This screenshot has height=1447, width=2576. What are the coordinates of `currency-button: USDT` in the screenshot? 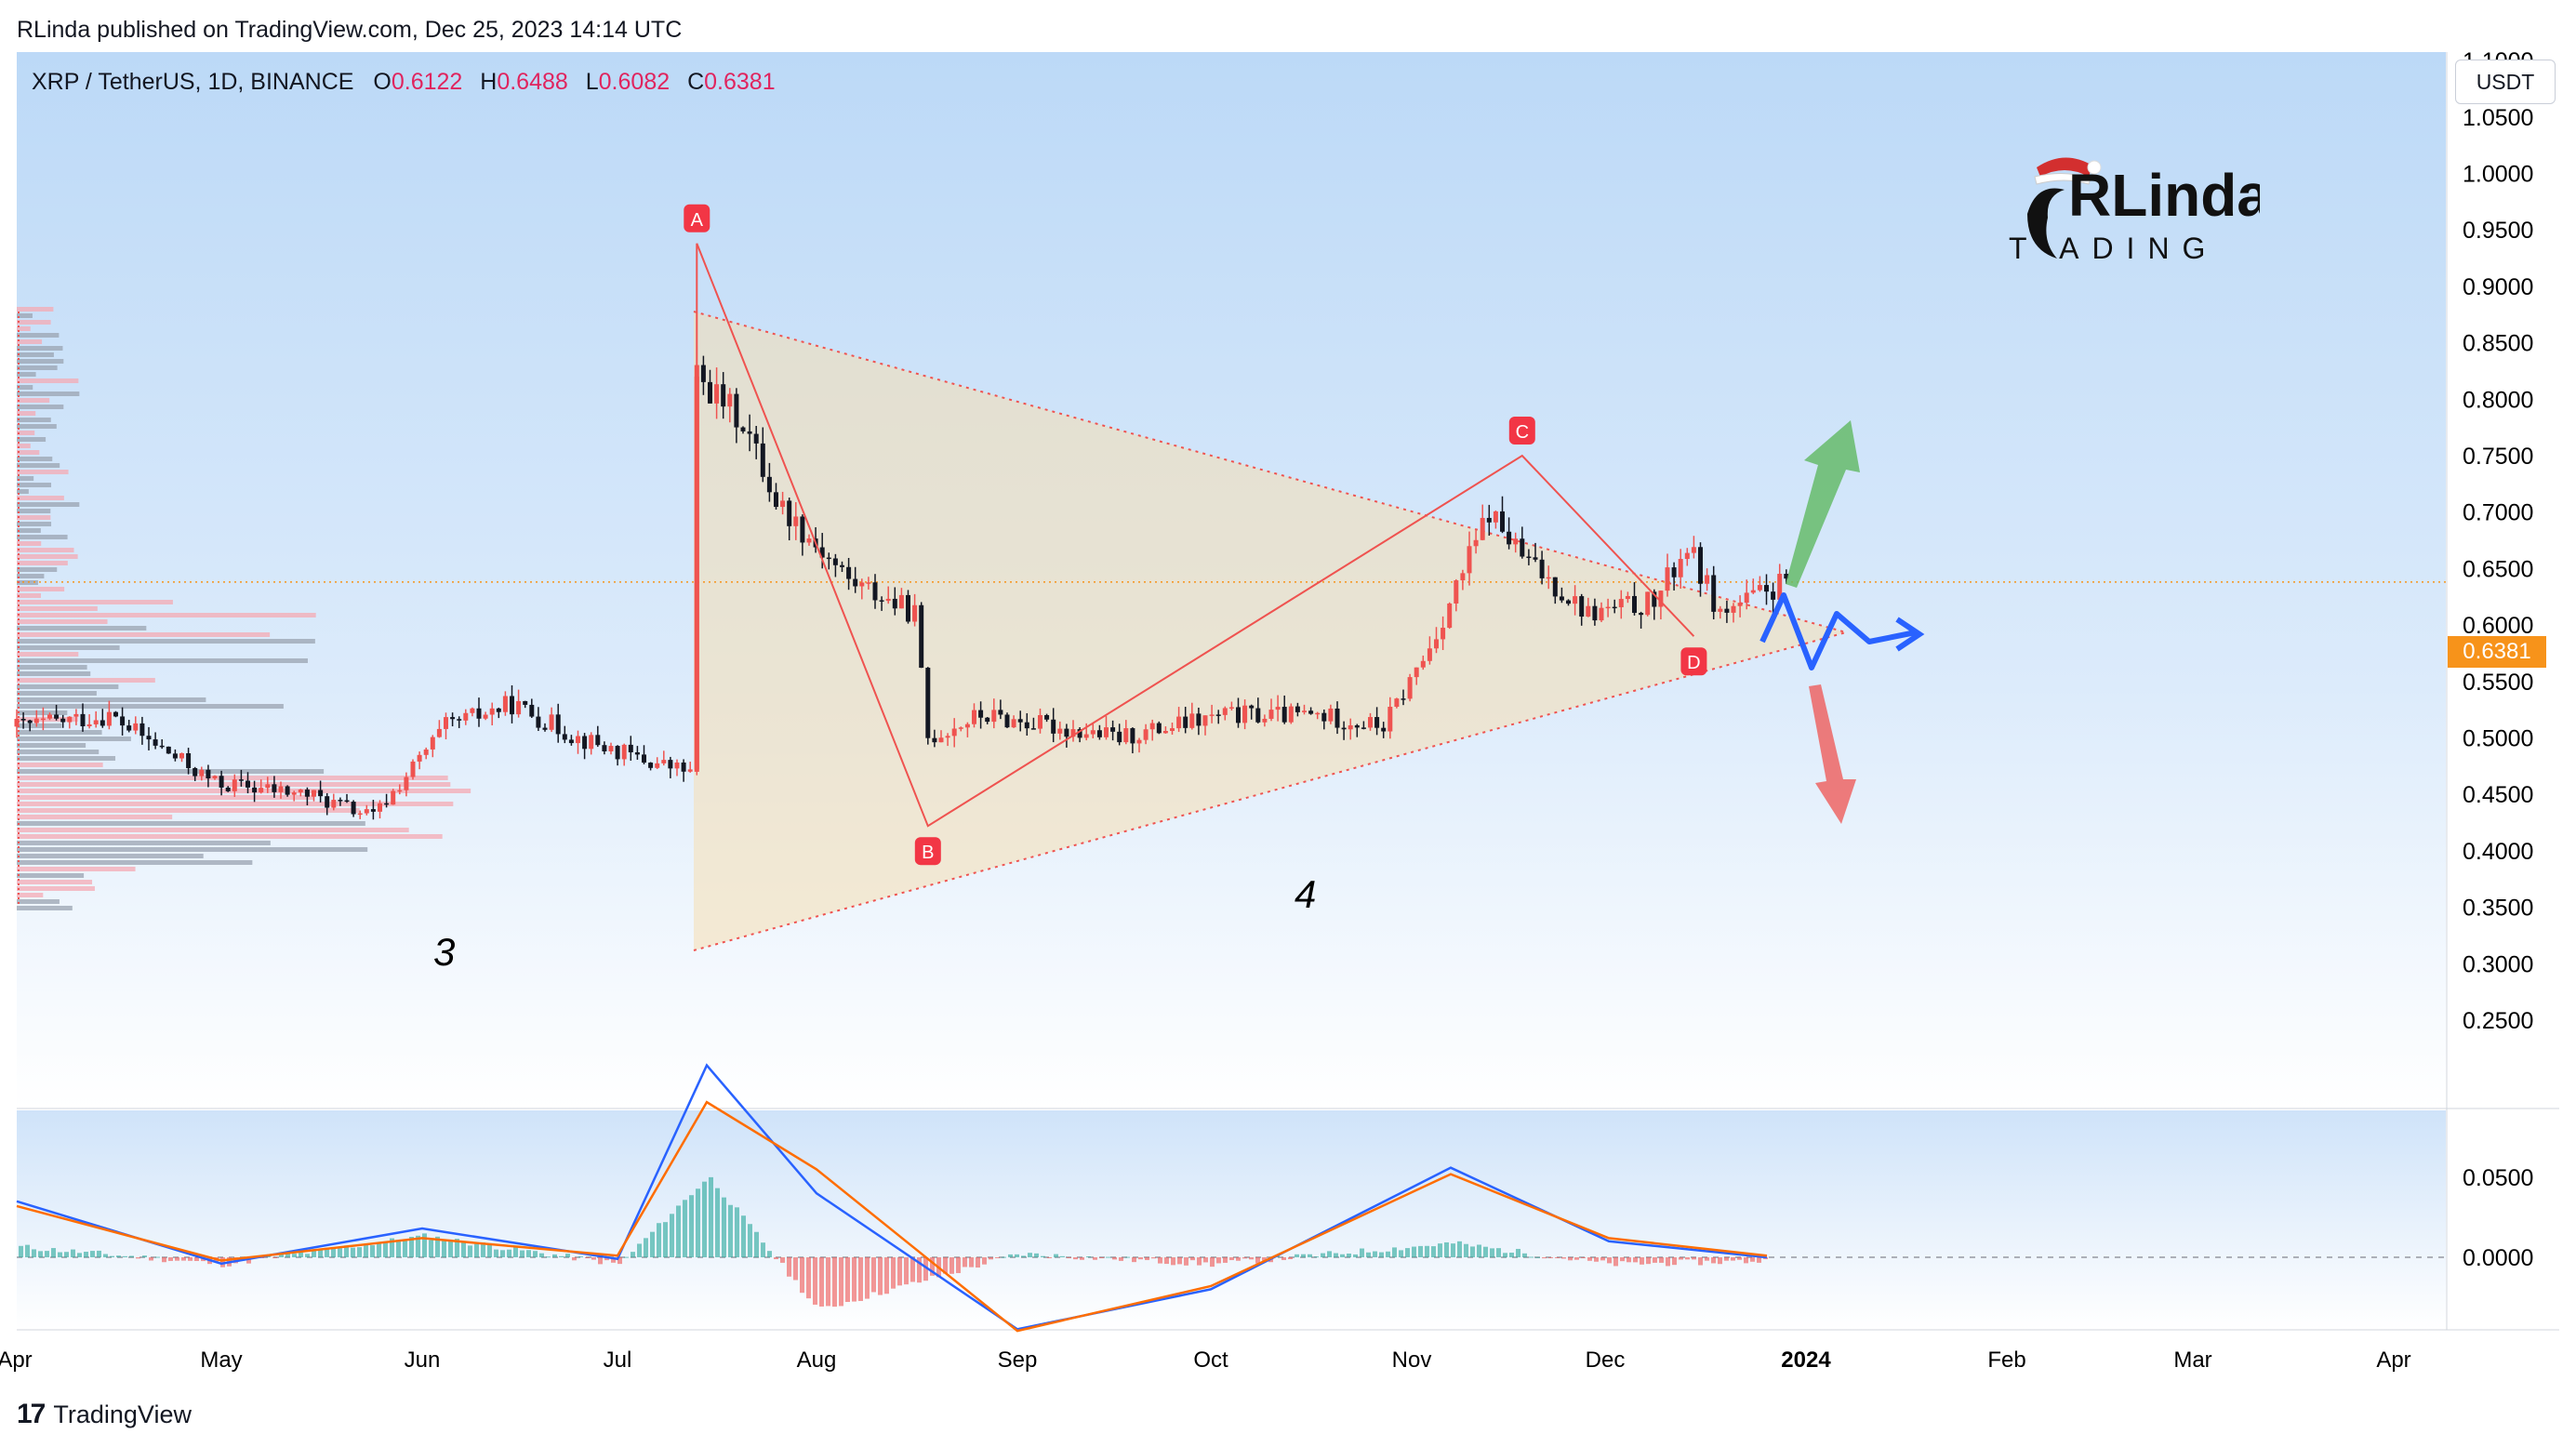 It's located at (2505, 82).